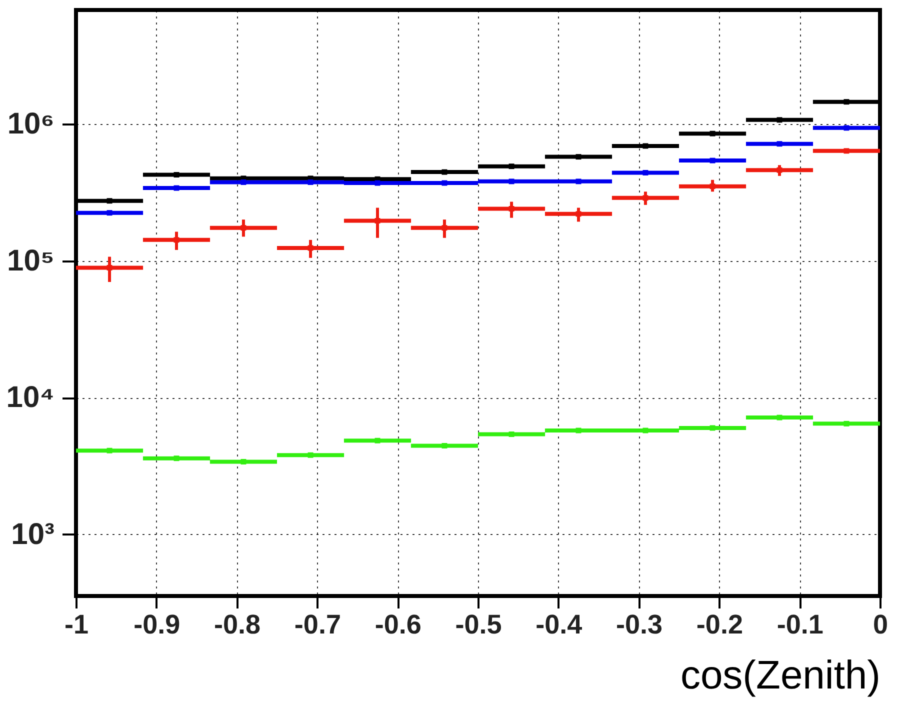 The image size is (899, 714). I want to click on x-tick-label: -0.9, so click(157, 625).